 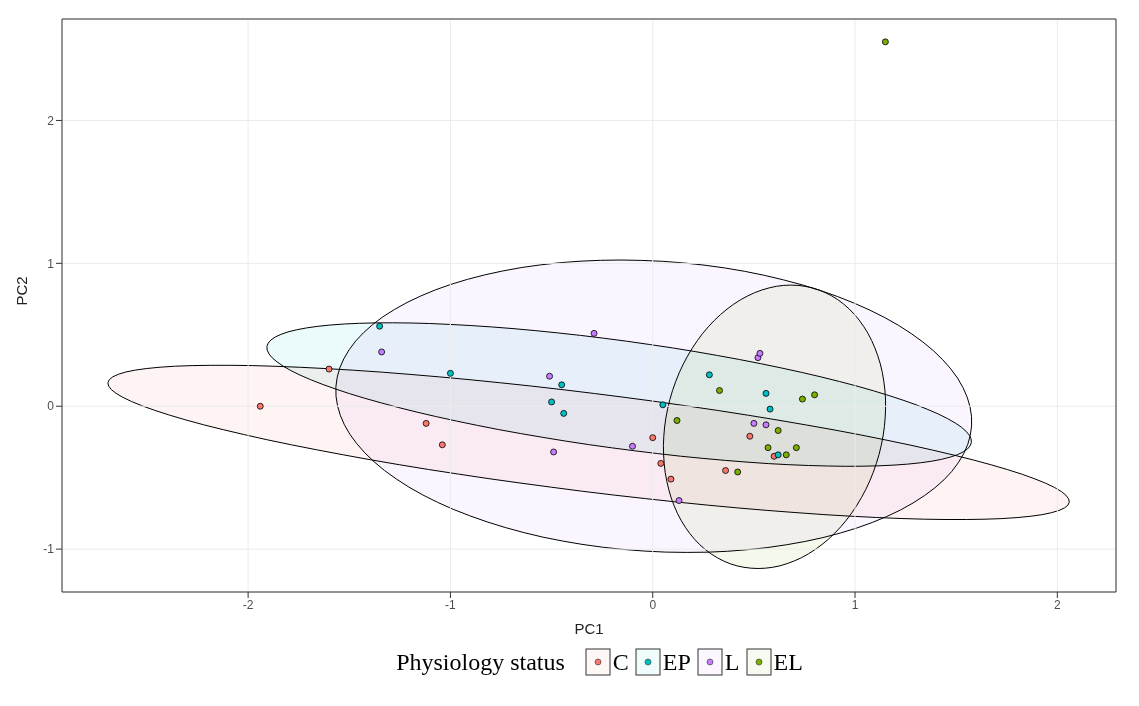 What do you see at coordinates (1057, 604) in the screenshot?
I see `x-tick-label: 2` at bounding box center [1057, 604].